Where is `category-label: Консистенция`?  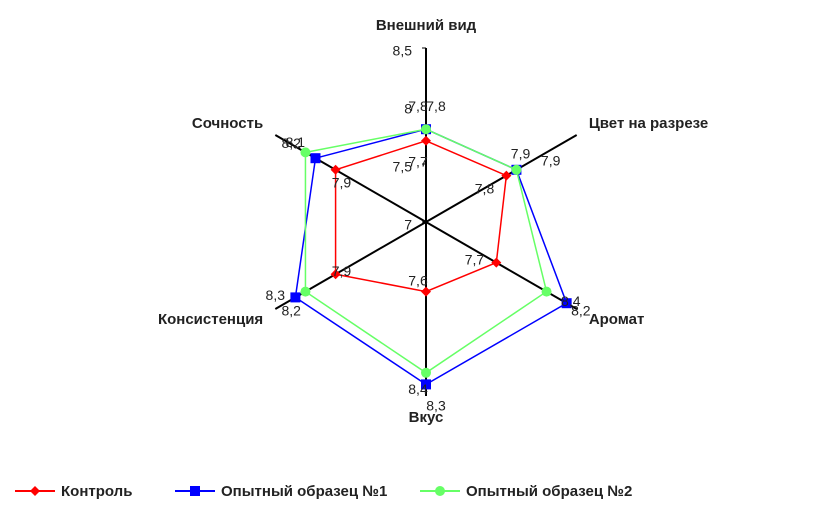 category-label: Консистенция is located at coordinates (210, 319).